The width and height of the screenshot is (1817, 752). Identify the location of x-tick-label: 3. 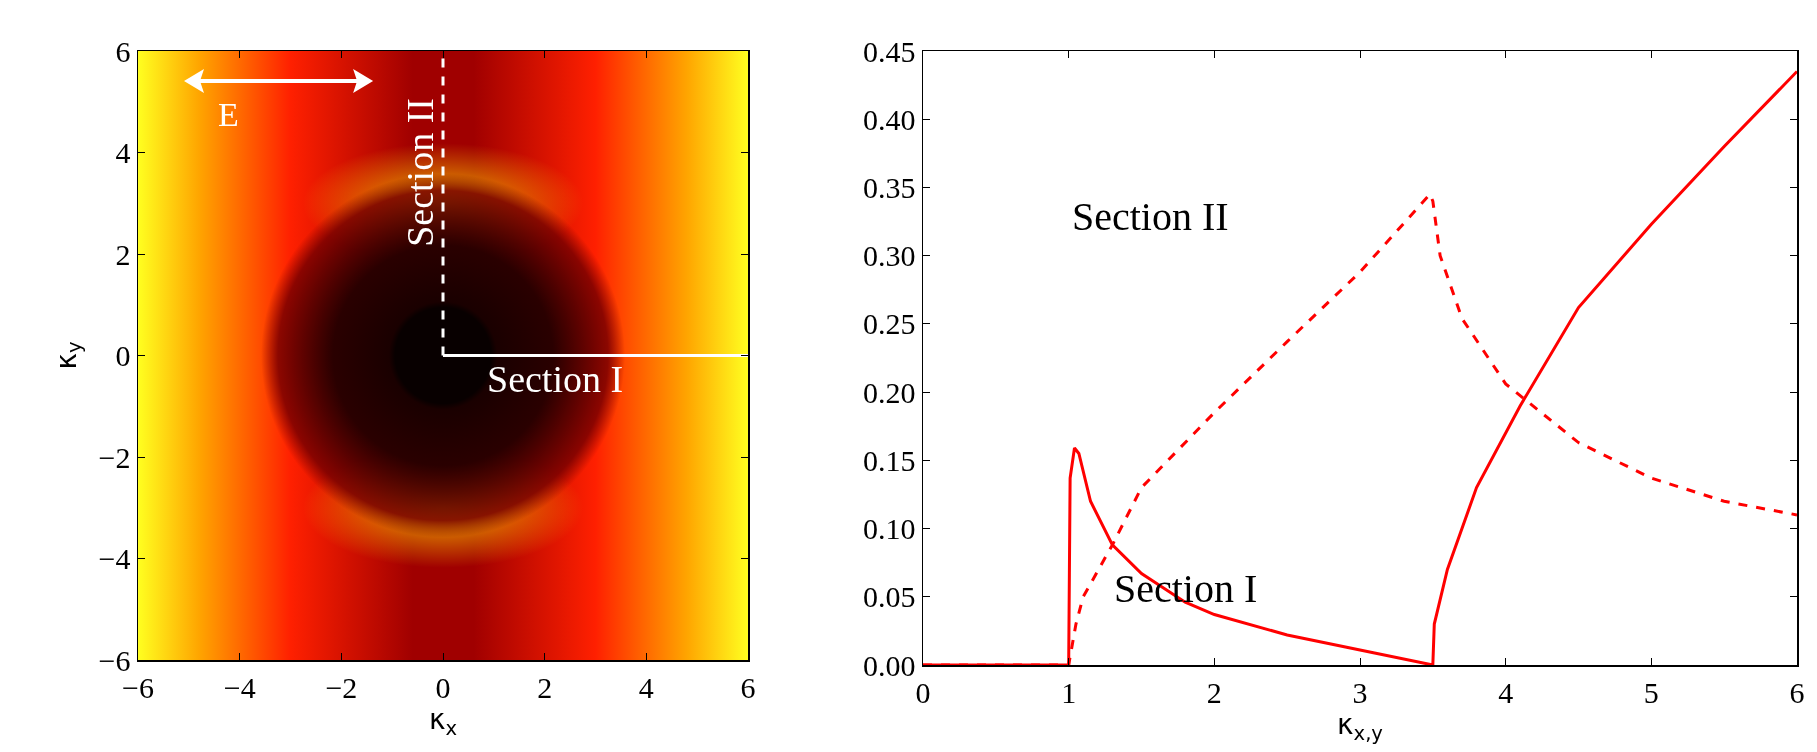
(1360, 692).